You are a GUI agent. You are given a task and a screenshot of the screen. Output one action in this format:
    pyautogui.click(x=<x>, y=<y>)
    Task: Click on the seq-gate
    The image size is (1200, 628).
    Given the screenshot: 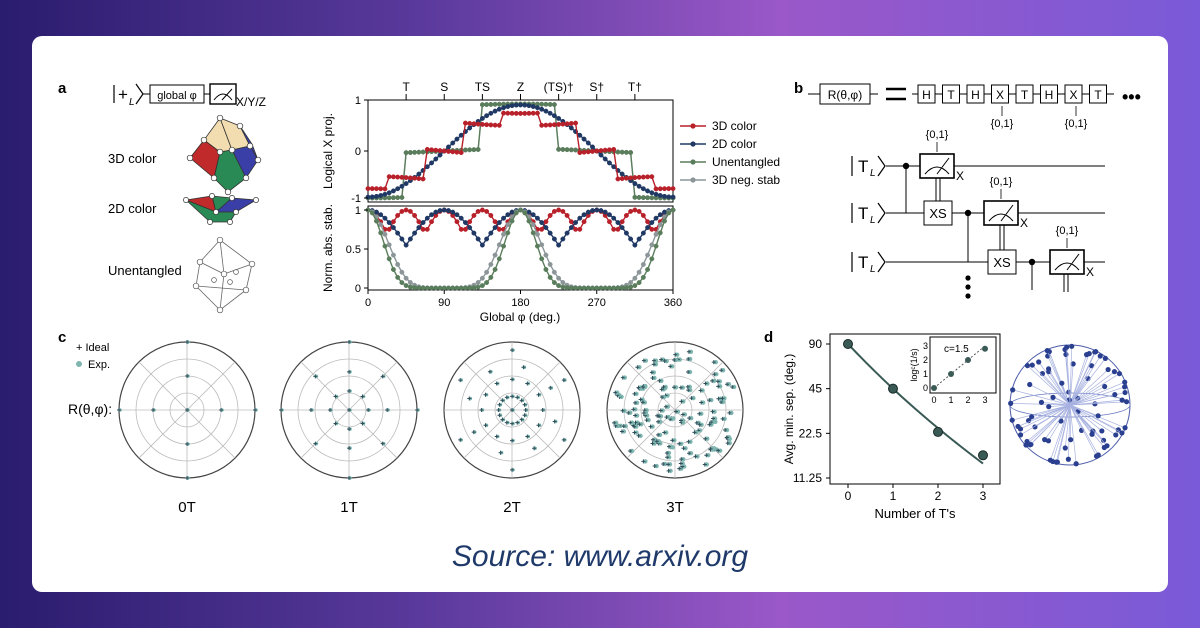 What is the action you would take?
    pyautogui.click(x=1024, y=94)
    